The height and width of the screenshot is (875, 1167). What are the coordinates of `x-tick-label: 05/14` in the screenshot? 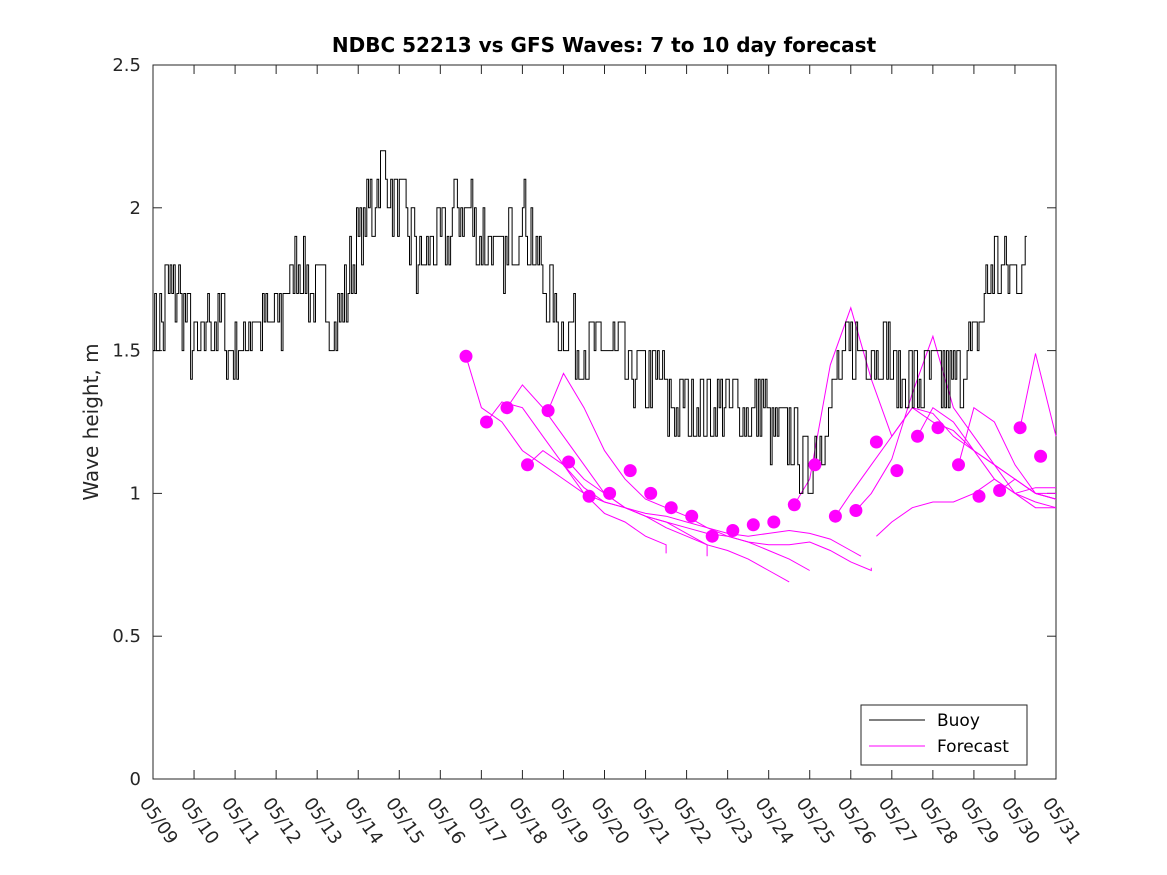 It's located at (363, 821).